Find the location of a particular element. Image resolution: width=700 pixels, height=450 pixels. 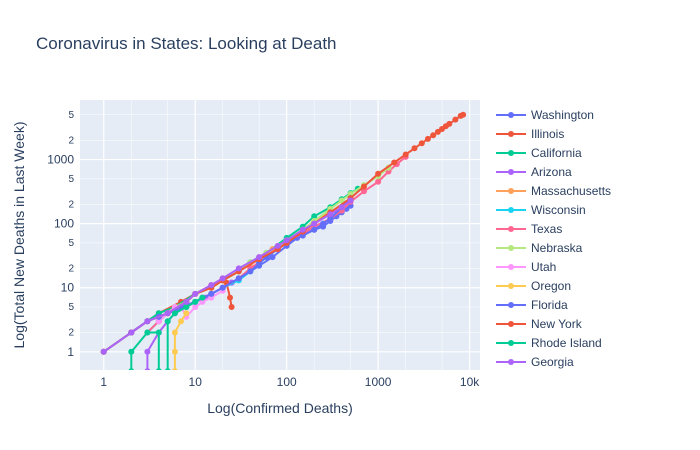

y-tick-label: 1000 is located at coordinates (60, 160).